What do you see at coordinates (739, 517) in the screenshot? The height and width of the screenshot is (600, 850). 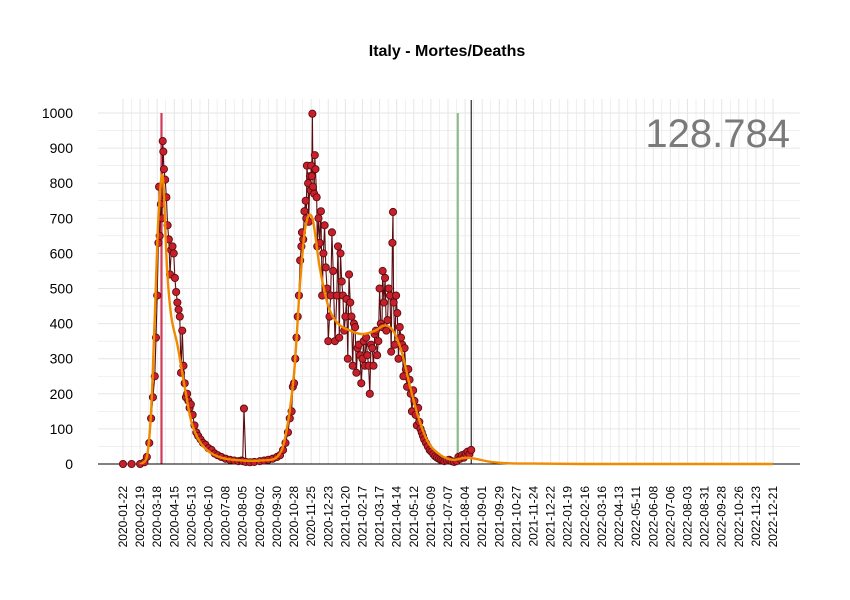 I see `x-tick-label: 2022-10-26` at bounding box center [739, 517].